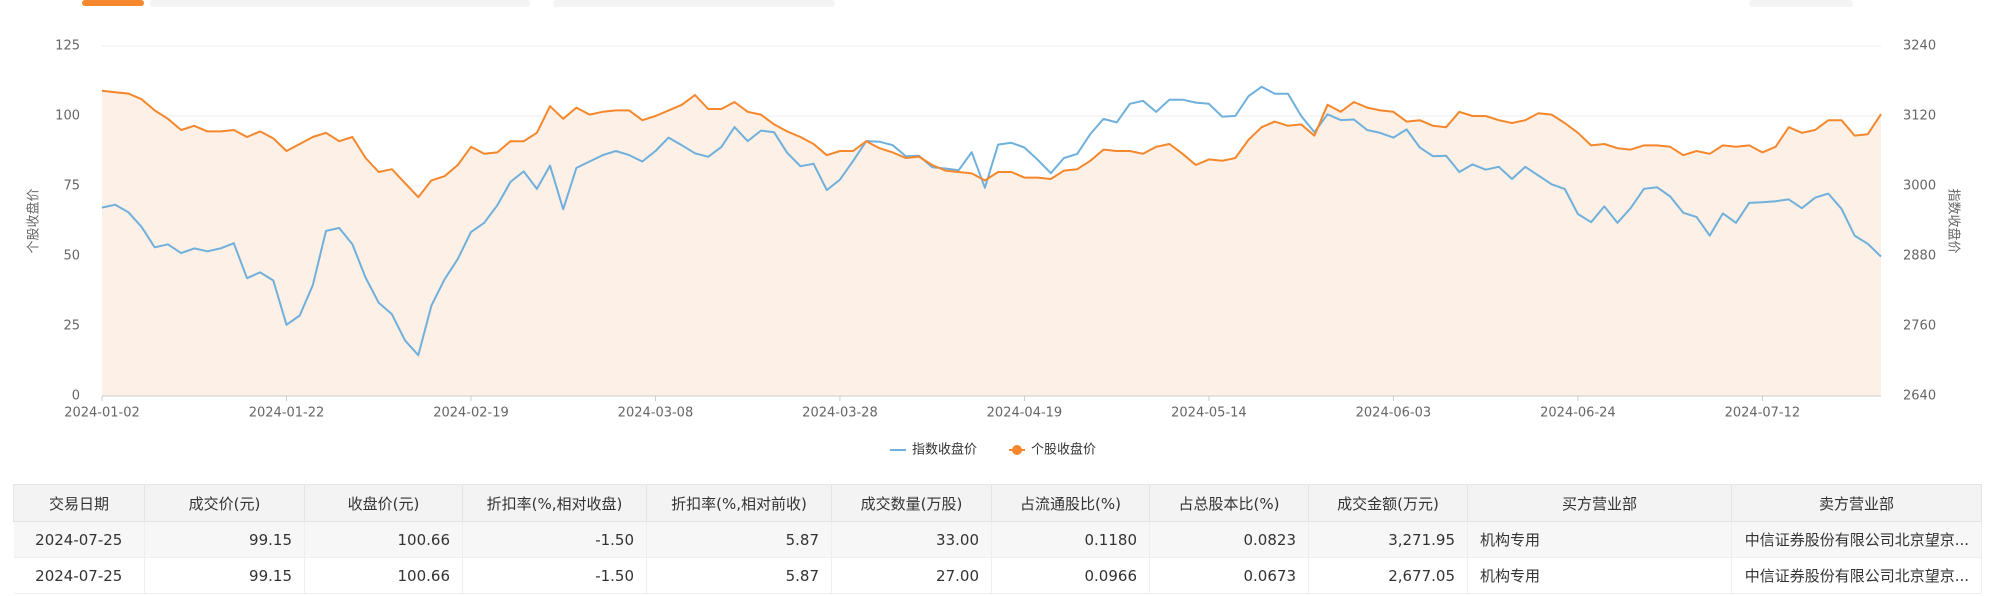  What do you see at coordinates (1017, 450) in the screenshot?
I see `legend-marker` at bounding box center [1017, 450].